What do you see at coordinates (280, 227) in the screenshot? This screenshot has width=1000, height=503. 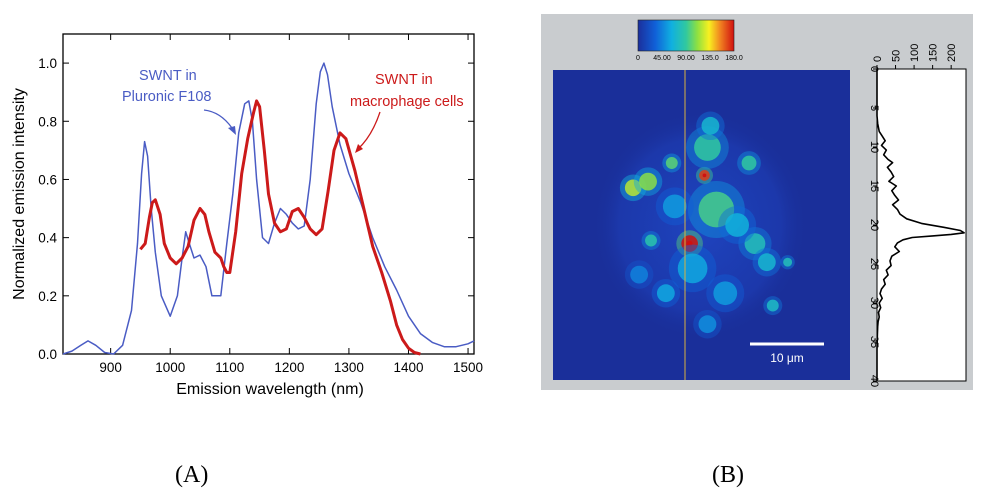 I see `series-line-macrophage` at bounding box center [280, 227].